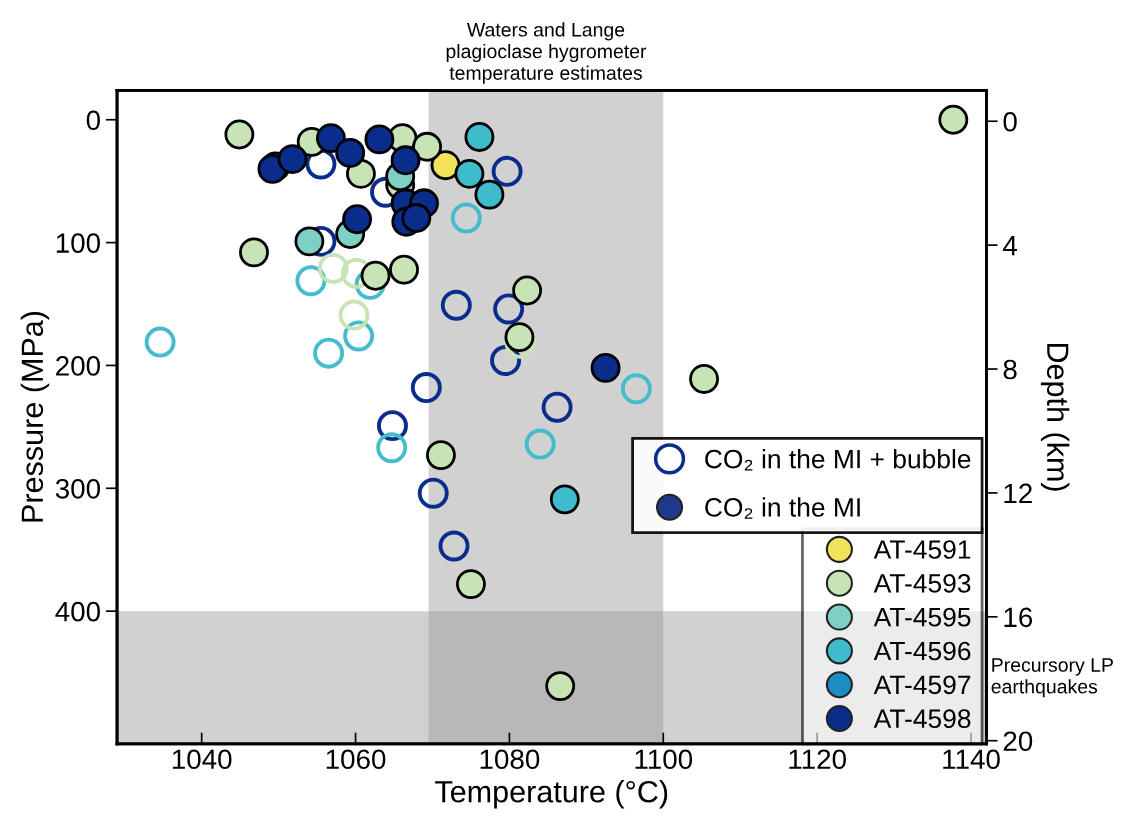 The height and width of the screenshot is (832, 1143). I want to click on x-tick-label: 1140, so click(971, 759).